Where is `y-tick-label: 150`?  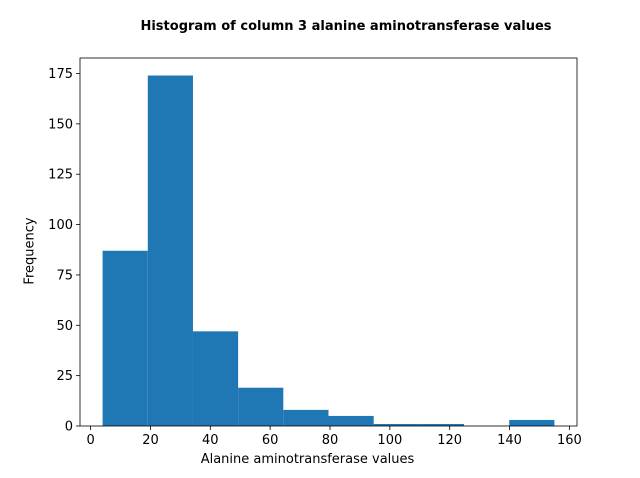
y-tick-label: 150 is located at coordinates (60, 124).